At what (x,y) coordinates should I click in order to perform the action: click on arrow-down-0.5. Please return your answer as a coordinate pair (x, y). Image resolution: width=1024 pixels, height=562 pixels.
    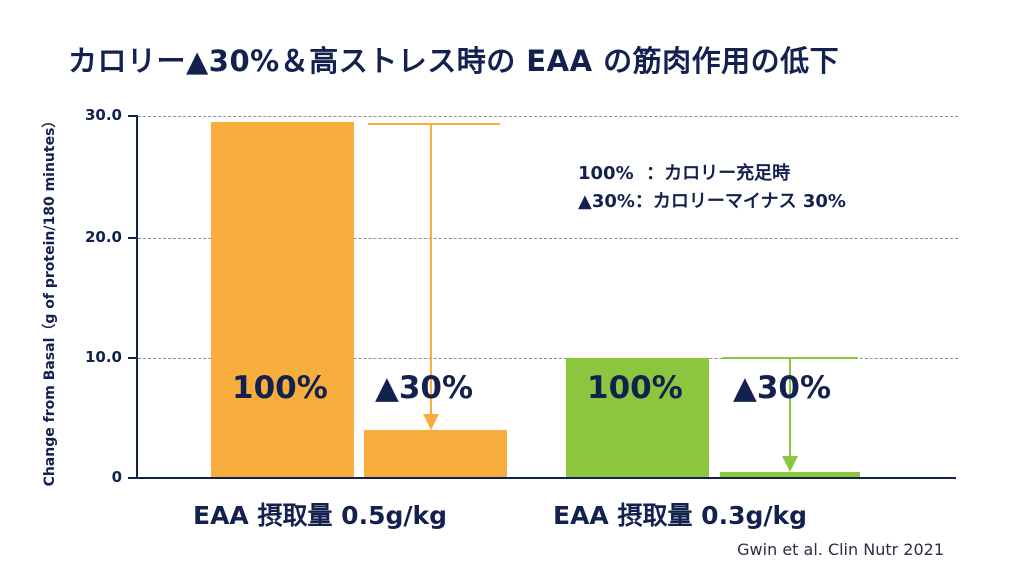
    Looking at the image, I should click on (431, 270).